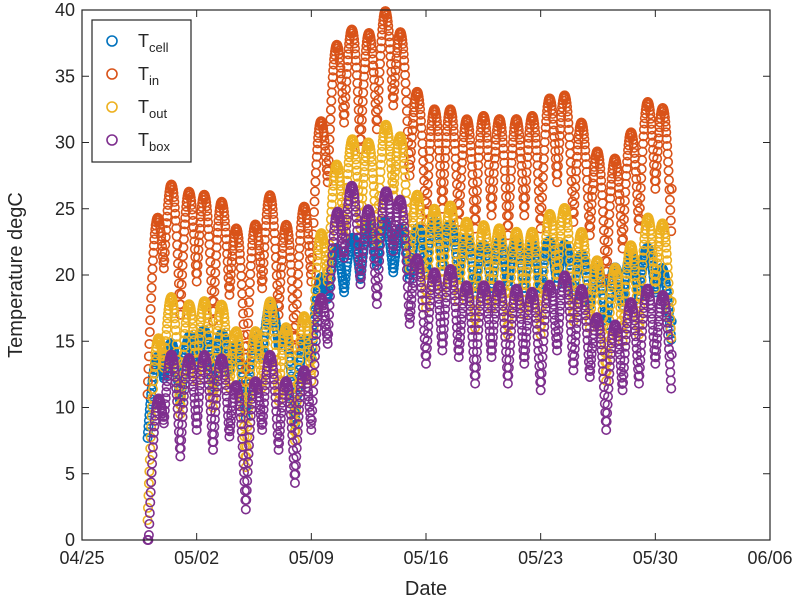 Image resolution: width=800 pixels, height=600 pixels. I want to click on legend-label: Tcell, so click(153, 43).